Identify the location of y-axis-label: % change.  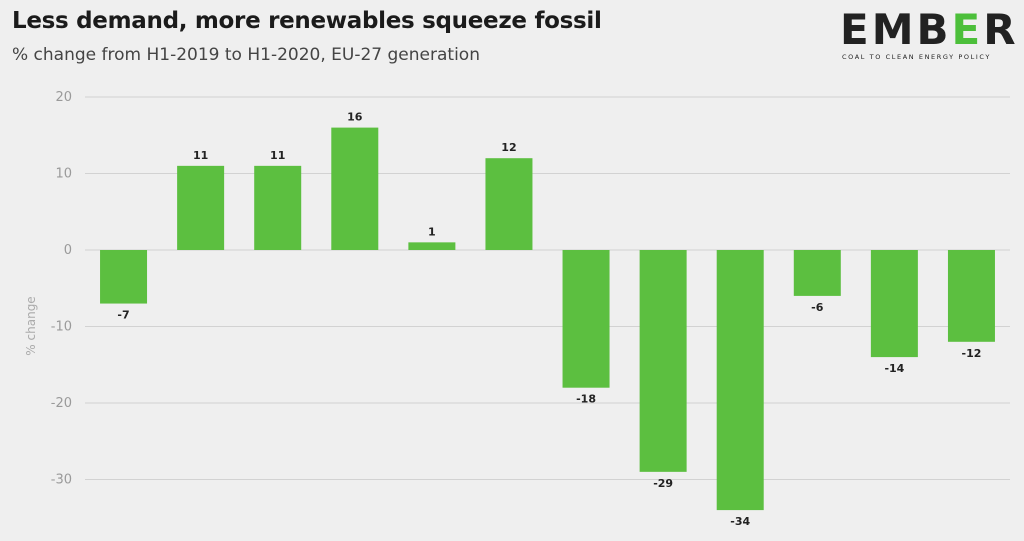
(31, 325).